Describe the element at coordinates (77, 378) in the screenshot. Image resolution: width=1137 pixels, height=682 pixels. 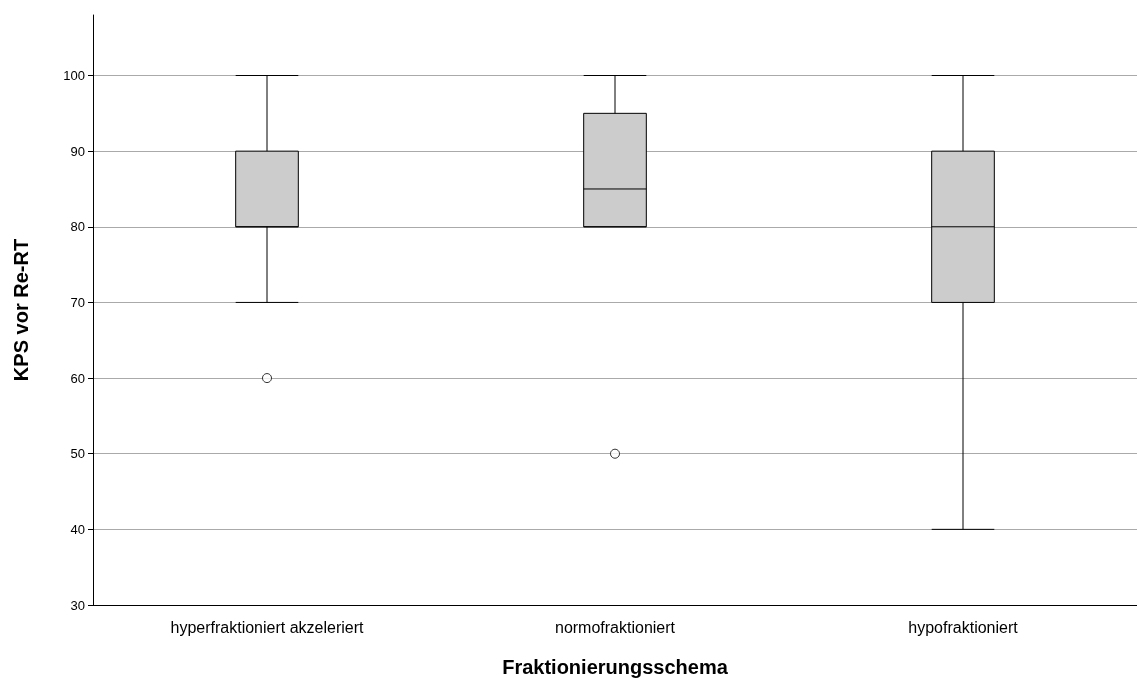
I see `y-tick-label: 60` at that location.